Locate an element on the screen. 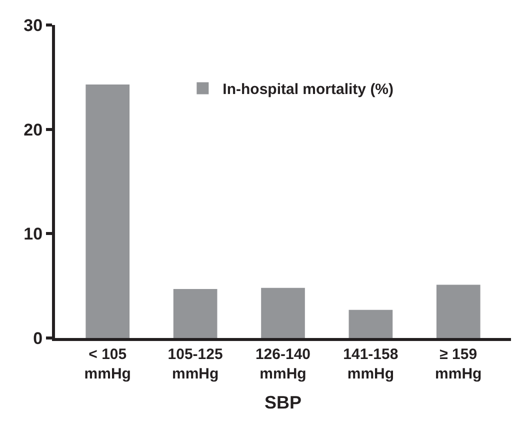 The image size is (521, 438). x-tick-label: 105-125 mmHg is located at coordinates (195, 364).